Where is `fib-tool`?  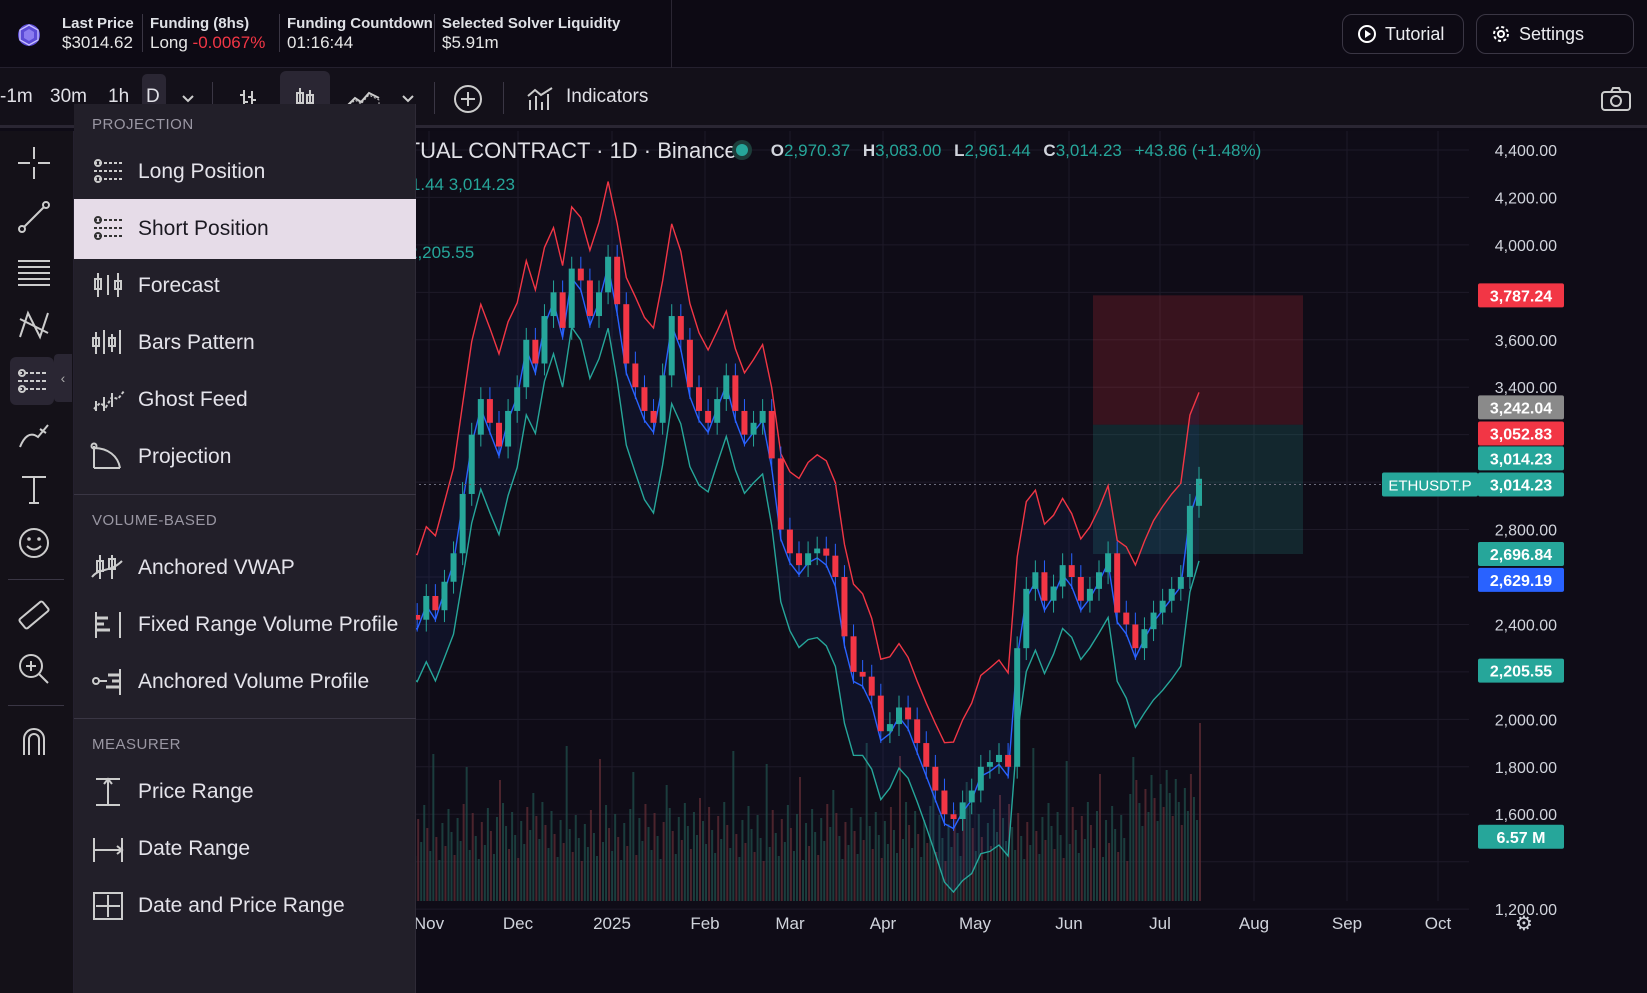
fib-tool is located at coordinates (34, 271).